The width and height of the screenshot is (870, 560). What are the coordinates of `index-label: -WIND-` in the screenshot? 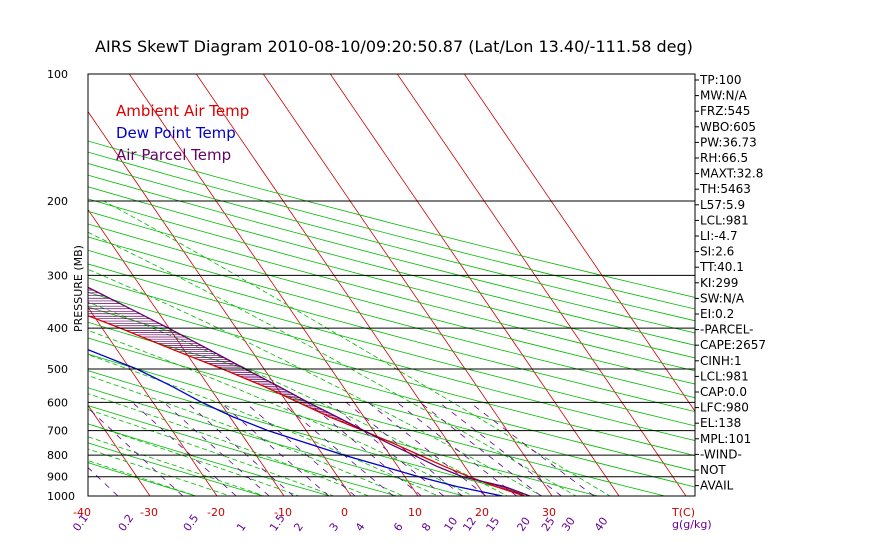 It's located at (721, 454).